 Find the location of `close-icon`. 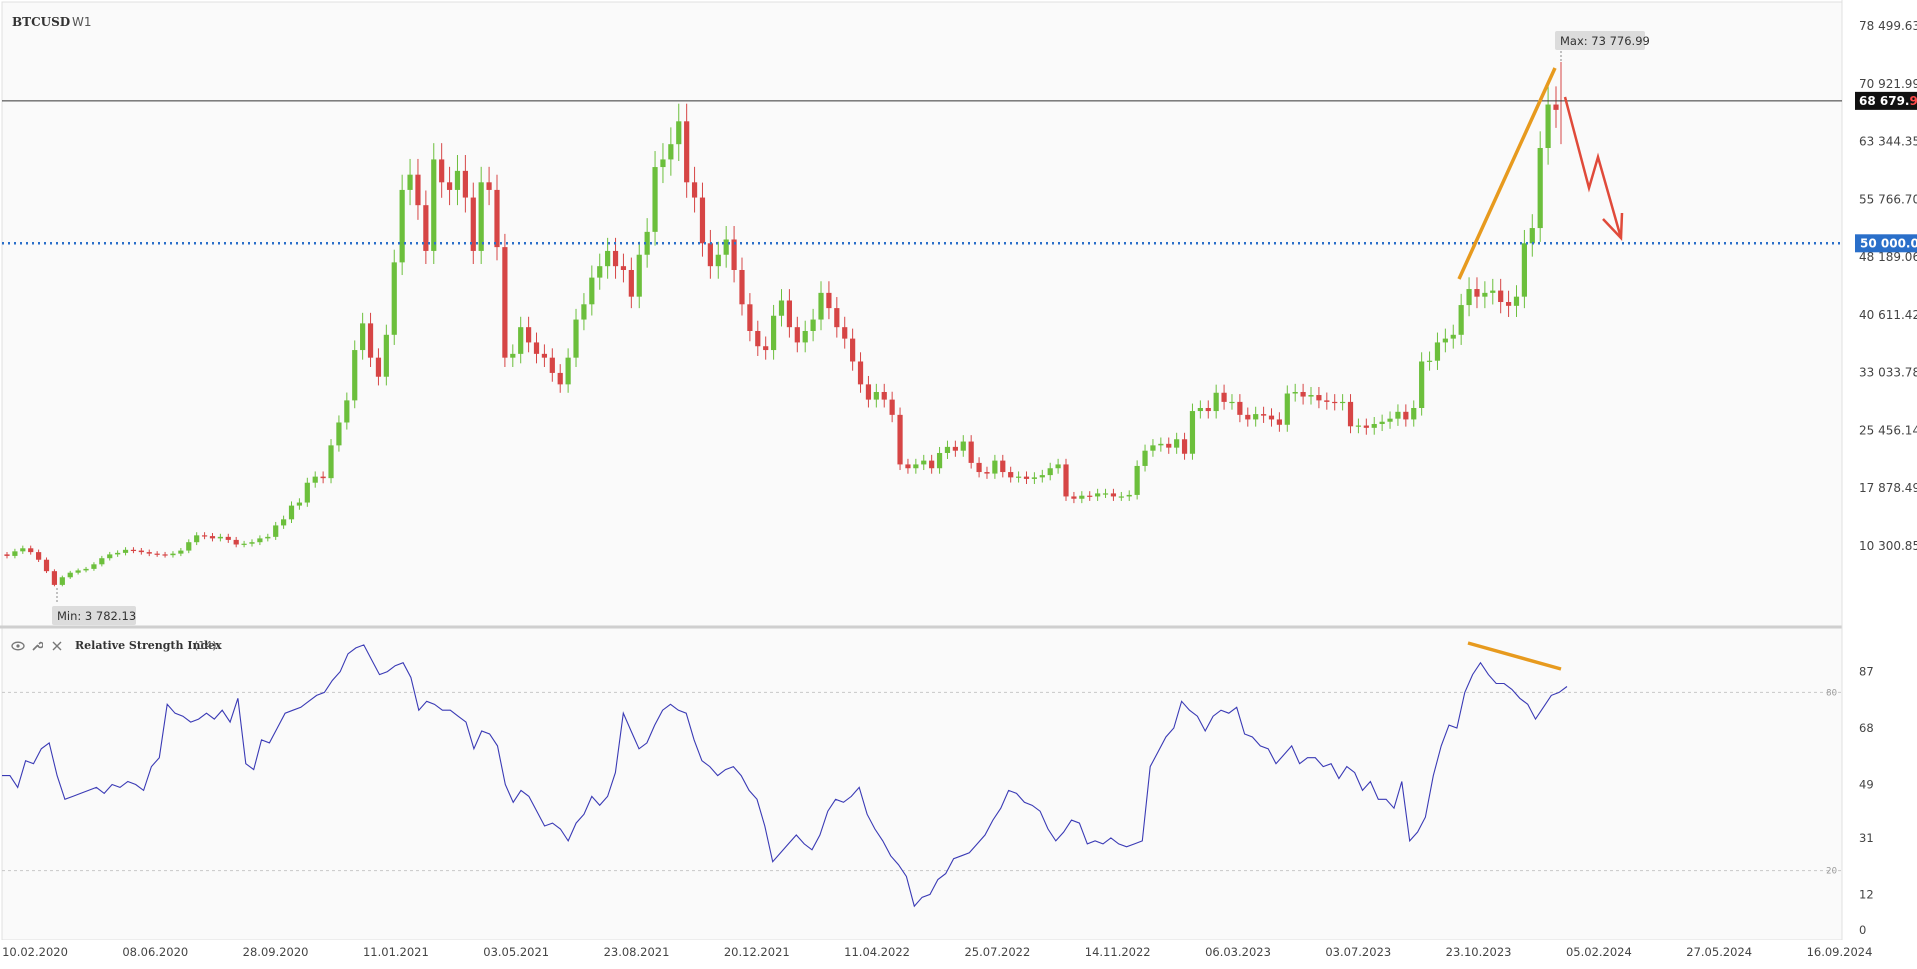

close-icon is located at coordinates (57, 646).